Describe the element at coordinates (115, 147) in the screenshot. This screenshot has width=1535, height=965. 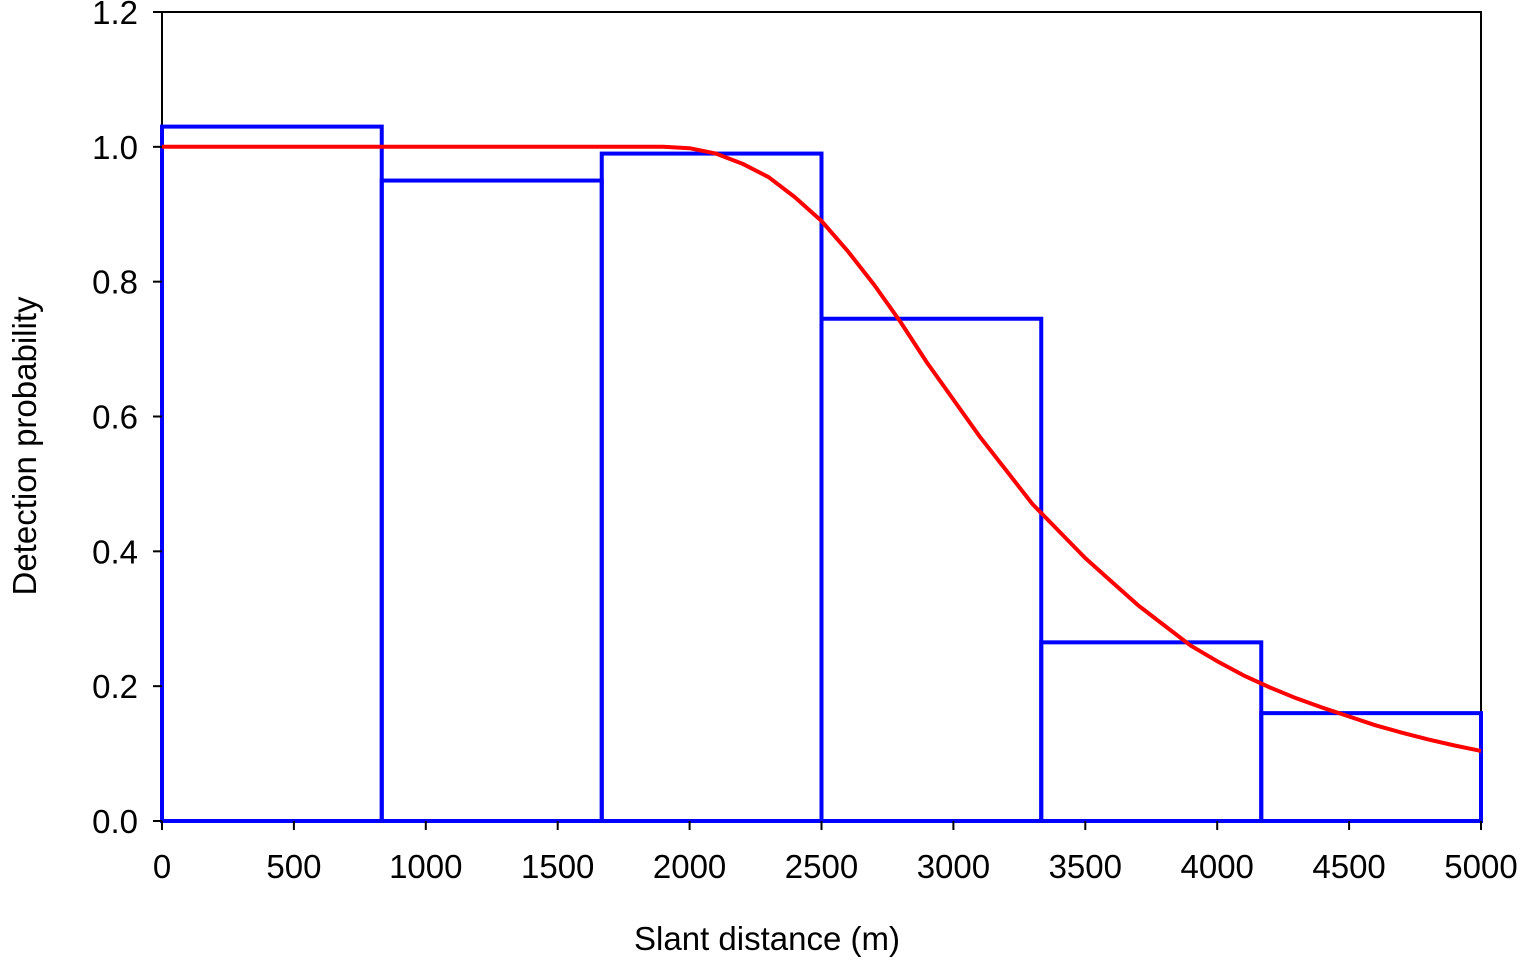
I see `y-tick-label: 1.0` at that location.